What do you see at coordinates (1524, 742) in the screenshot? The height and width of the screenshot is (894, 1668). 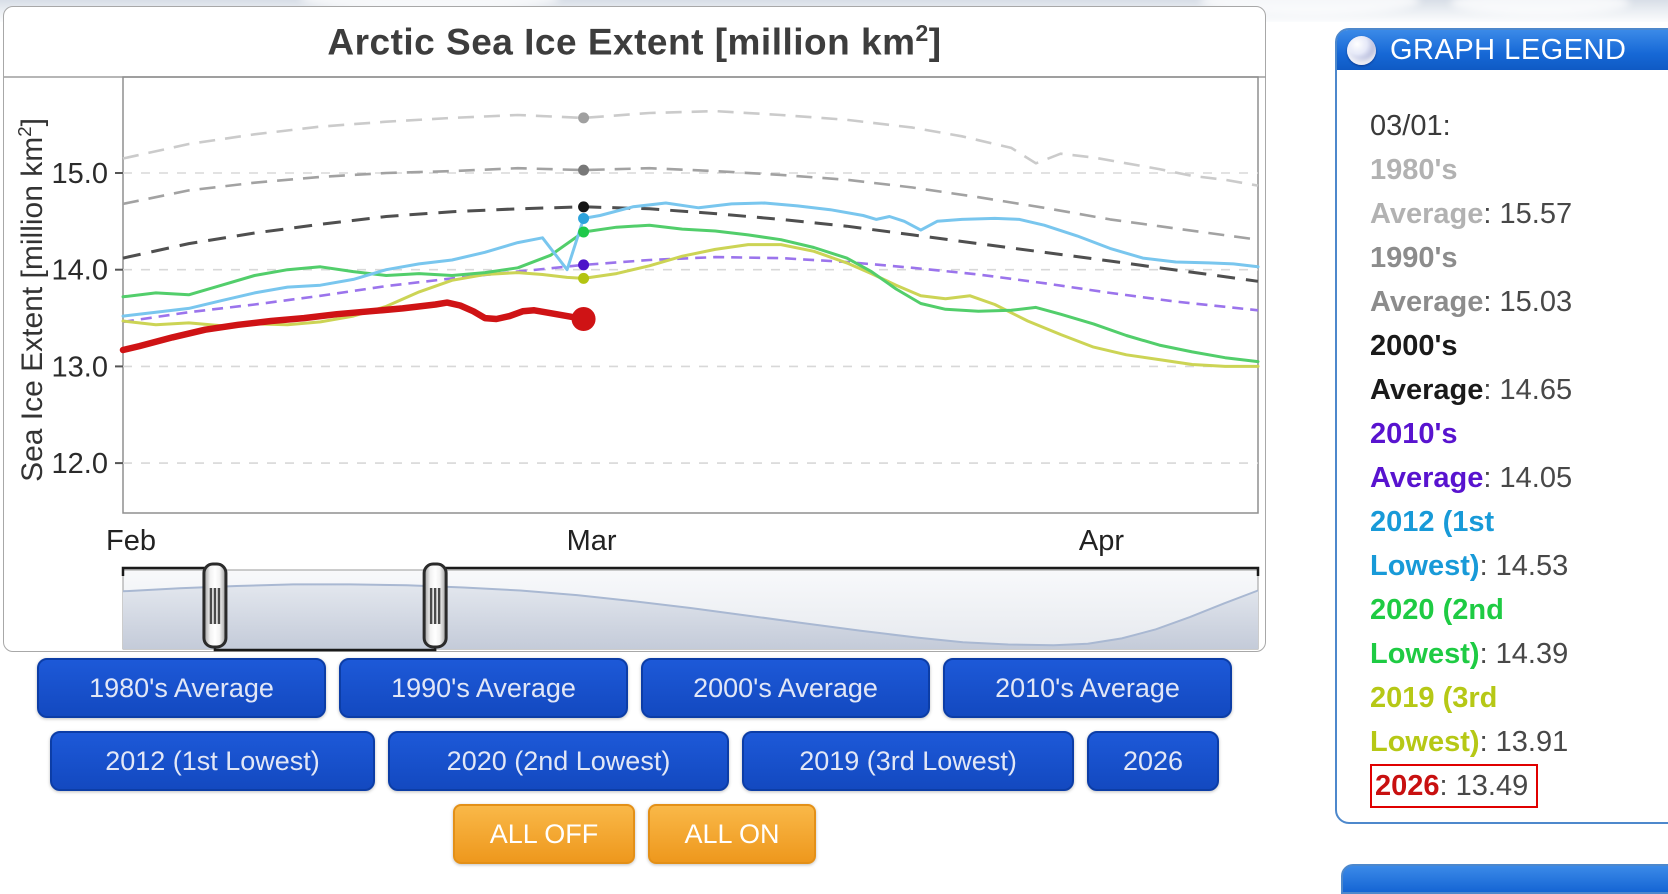 I see `legend-entry-value: : 13.91` at bounding box center [1524, 742].